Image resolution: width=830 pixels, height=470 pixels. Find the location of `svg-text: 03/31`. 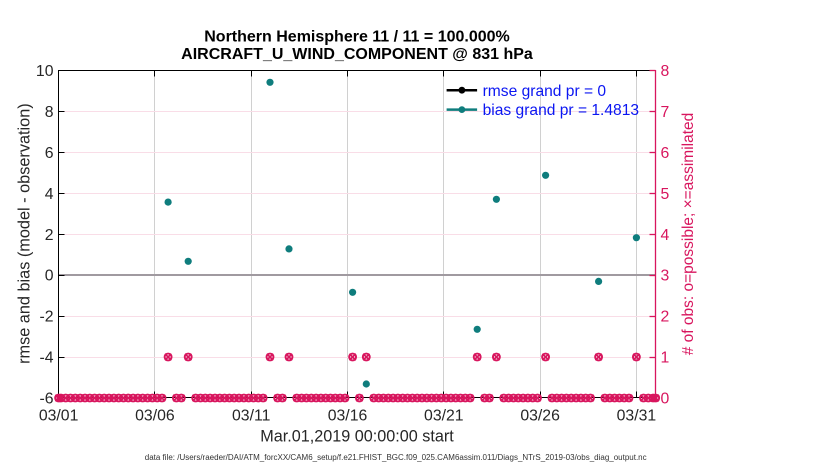

svg-text: 03/31 is located at coordinates (637, 416).